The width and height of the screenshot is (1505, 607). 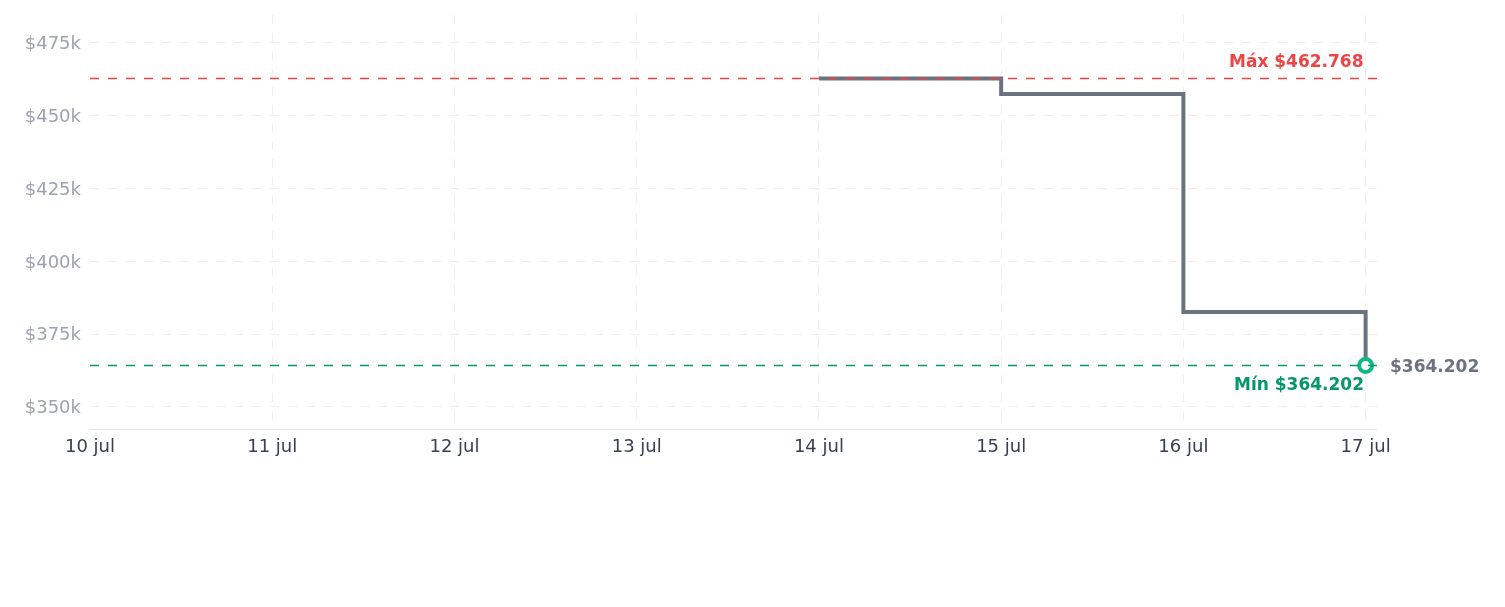 I want to click on y-tick-label: $425k, so click(x=53, y=188).